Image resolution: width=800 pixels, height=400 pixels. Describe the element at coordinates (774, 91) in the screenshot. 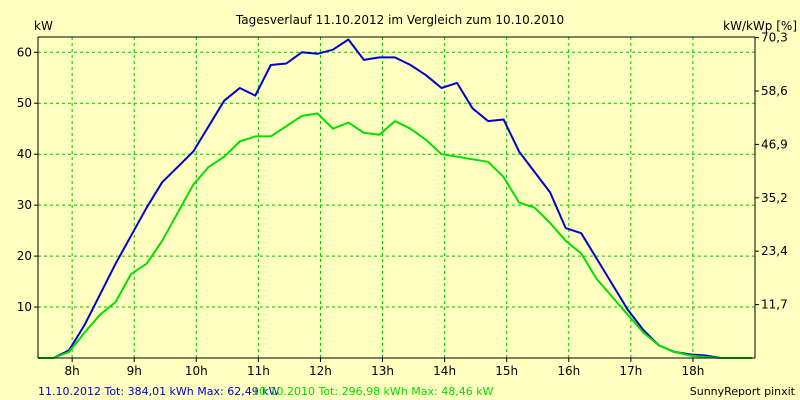

I see `y-tick-label-right: 58,6` at that location.